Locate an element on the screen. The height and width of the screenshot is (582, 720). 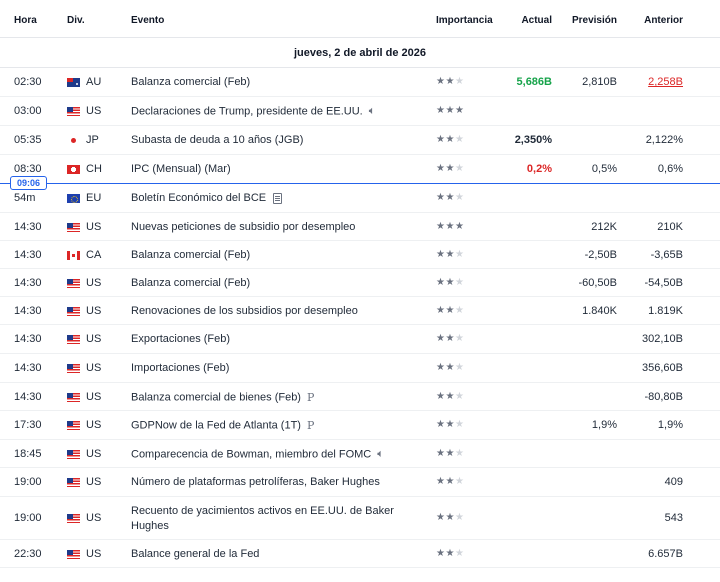
actual-value: 5,686B is located at coordinates (534, 82).